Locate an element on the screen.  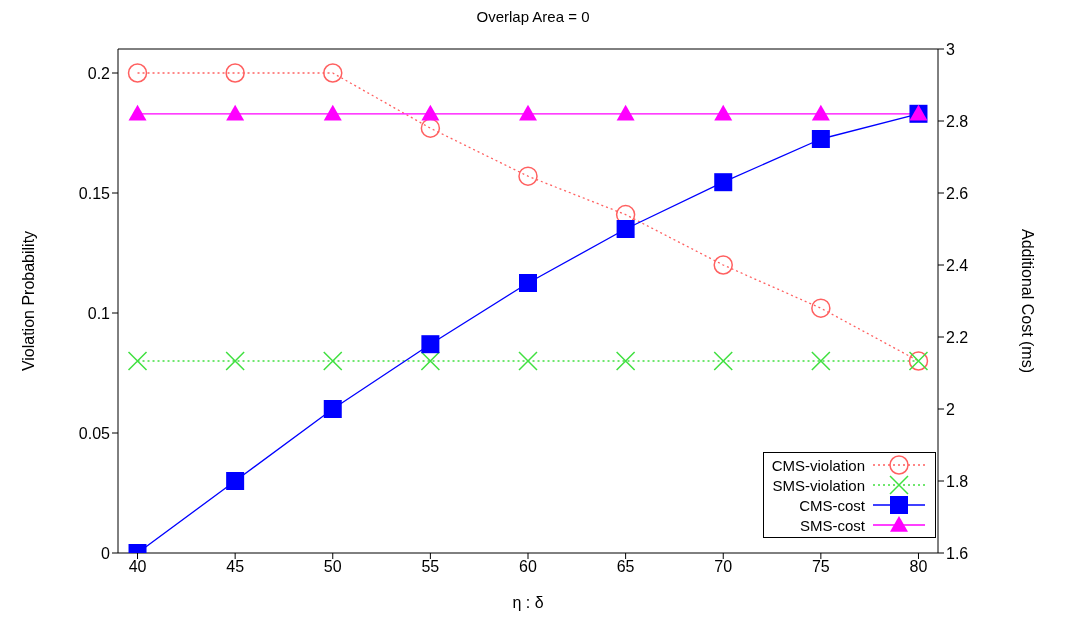
x-tick-label: 70 is located at coordinates (723, 567).